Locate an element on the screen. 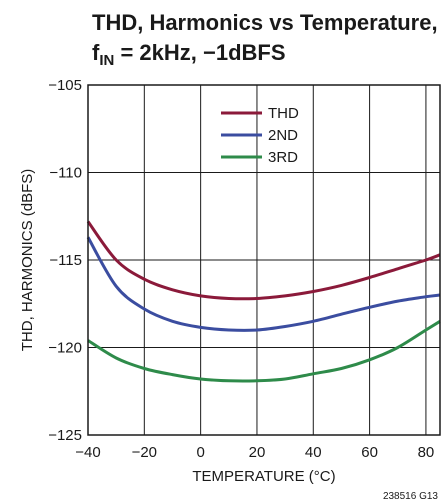 The height and width of the screenshot is (504, 443). y-tick-label: −125 is located at coordinates (65, 435).